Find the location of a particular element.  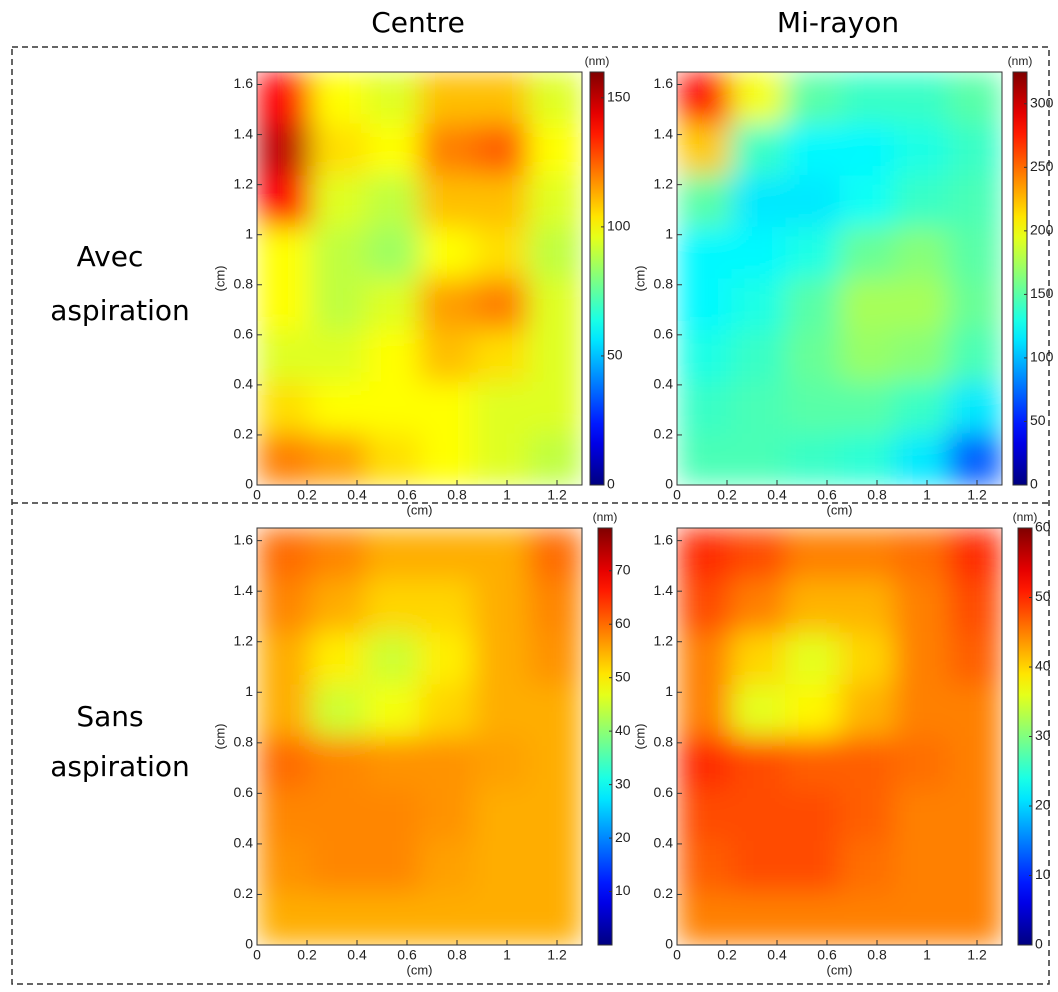

colorbar-tick-label: 10 is located at coordinates (1043, 874).